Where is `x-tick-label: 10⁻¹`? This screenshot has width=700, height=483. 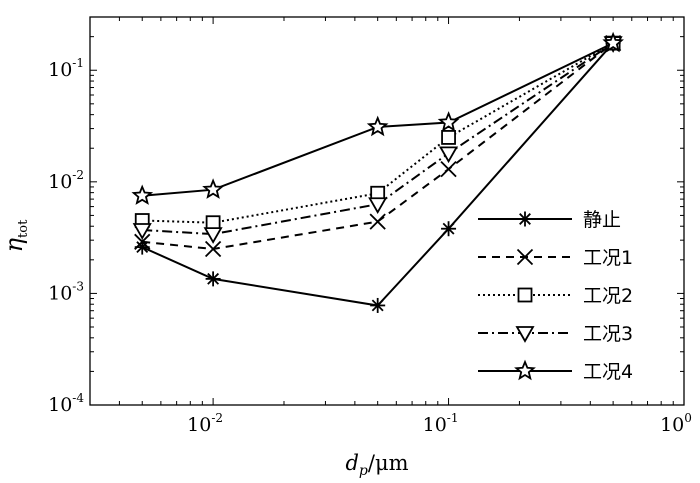
x-tick-label: 10⁻¹ is located at coordinates (441, 423).